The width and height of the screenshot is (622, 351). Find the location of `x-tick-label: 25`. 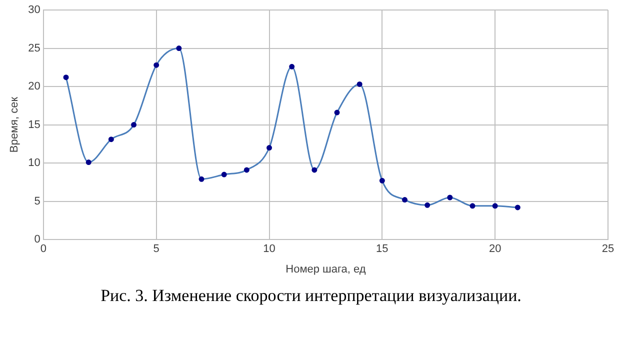

x-tick-label: 25 is located at coordinates (608, 249).